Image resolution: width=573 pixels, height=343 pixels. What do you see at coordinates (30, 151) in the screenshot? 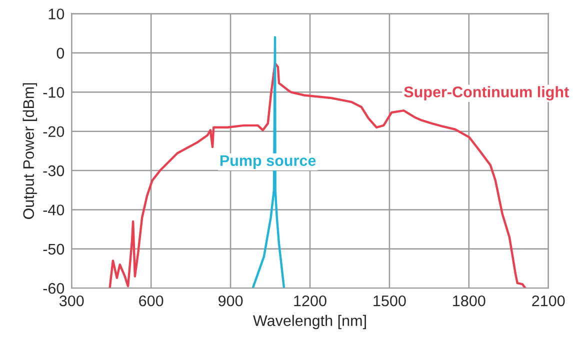
I see `y-axis-title: Output Power [dBm]` at bounding box center [30, 151].